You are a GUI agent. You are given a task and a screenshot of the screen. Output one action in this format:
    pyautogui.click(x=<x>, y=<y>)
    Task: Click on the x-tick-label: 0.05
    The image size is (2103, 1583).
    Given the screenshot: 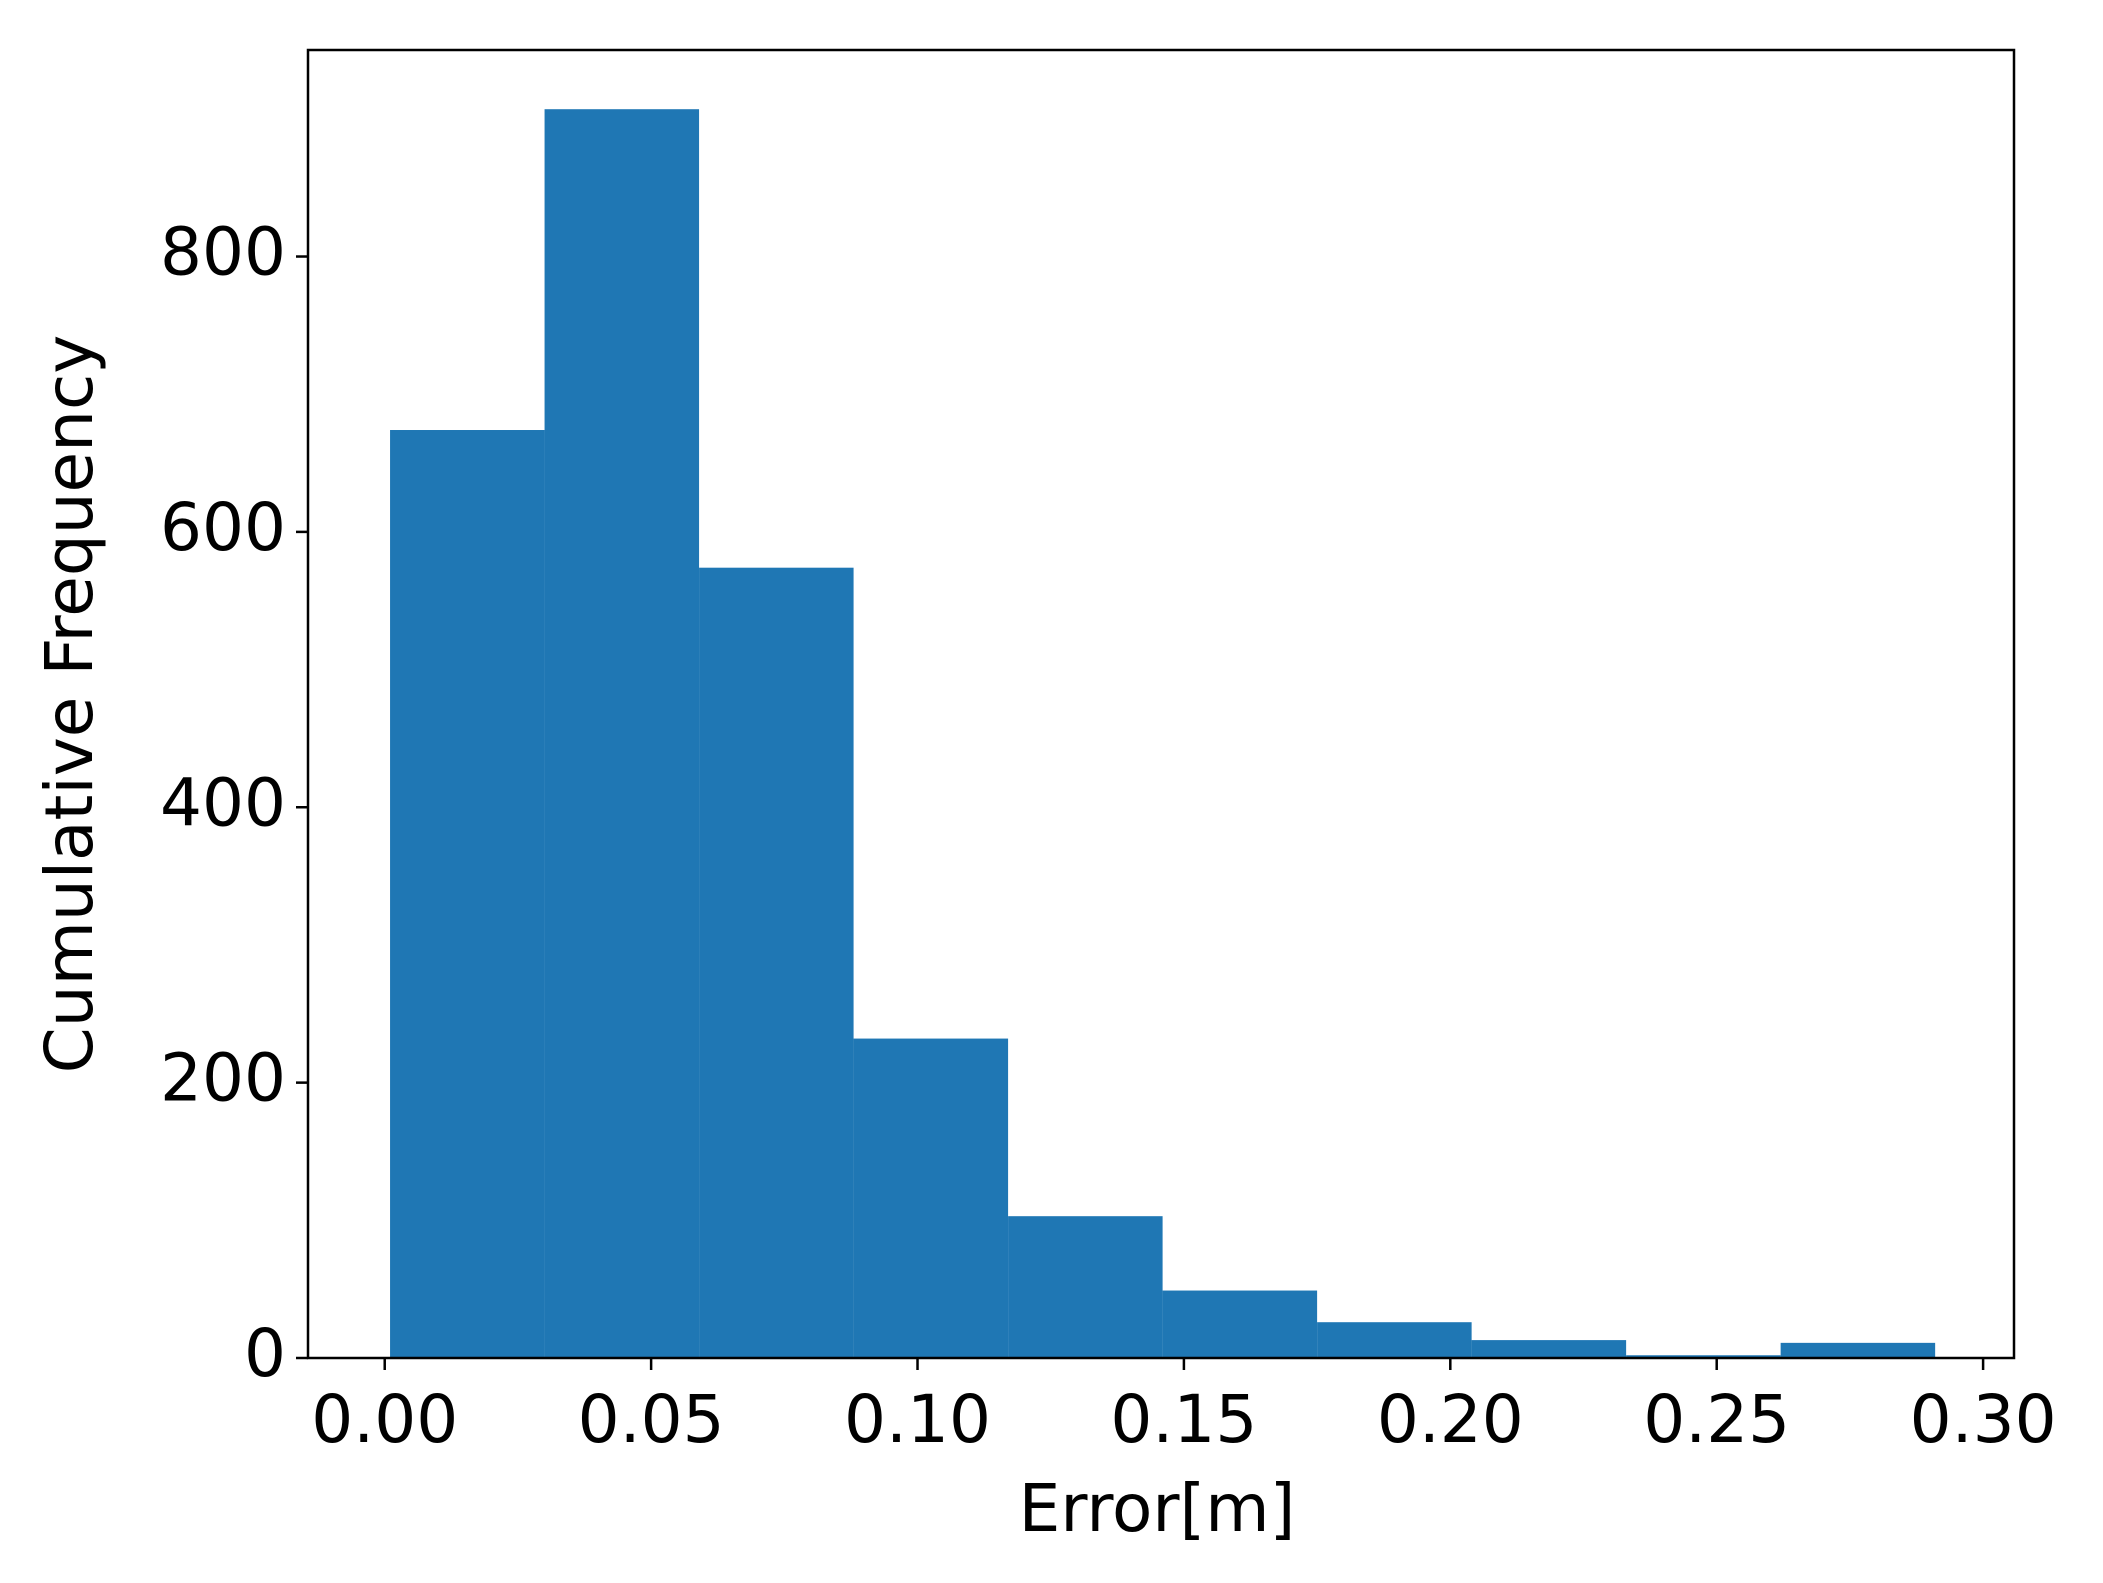 What is the action you would take?
    pyautogui.click(x=651, y=1419)
    